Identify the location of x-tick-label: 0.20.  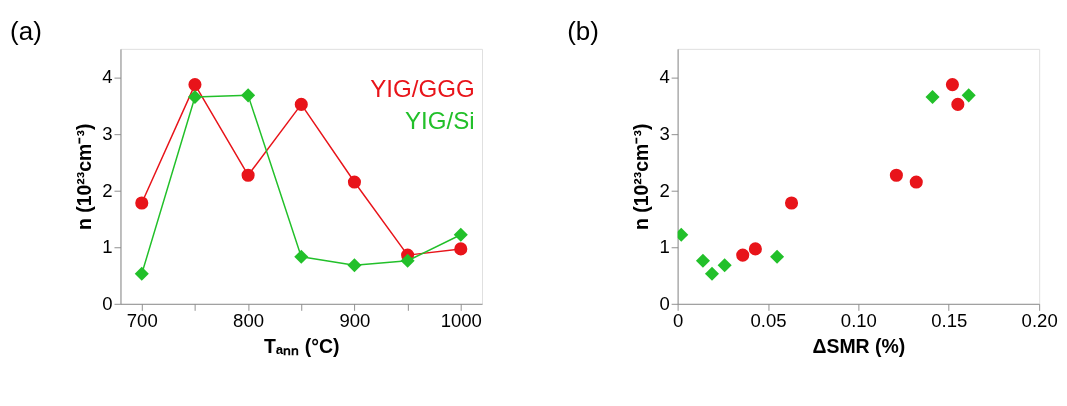
(1039, 321).